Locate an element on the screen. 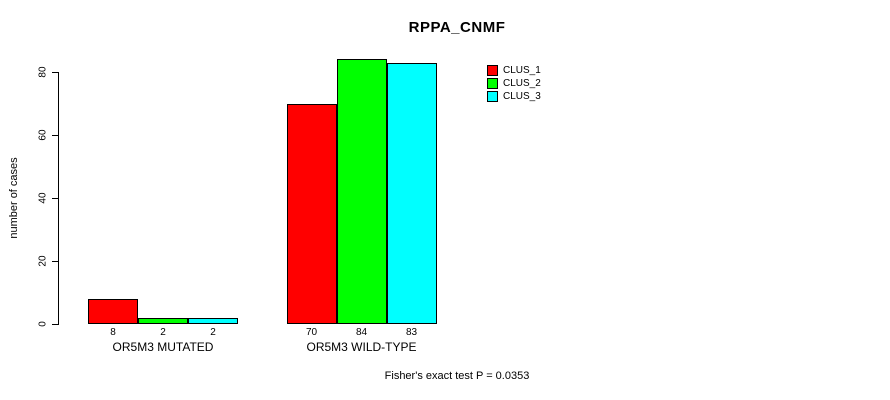 This screenshot has width=890, height=400. group-label: OR5M3 WILD-TYPE is located at coordinates (361, 347).